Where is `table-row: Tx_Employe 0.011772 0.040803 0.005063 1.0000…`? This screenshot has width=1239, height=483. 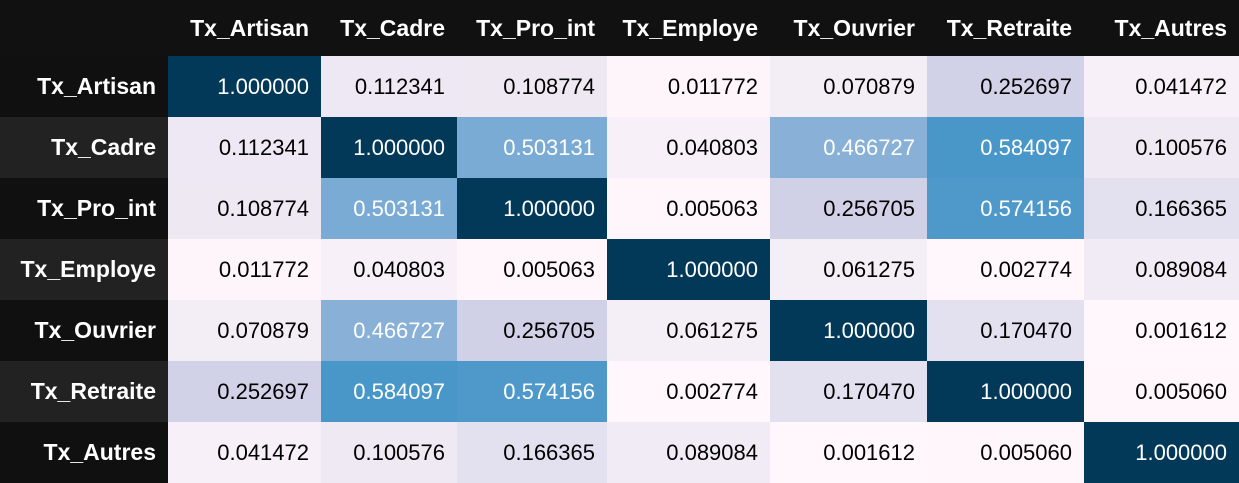
table-row: Tx_Employe 0.011772 0.040803 0.005063 1.0000… is located at coordinates (619, 269).